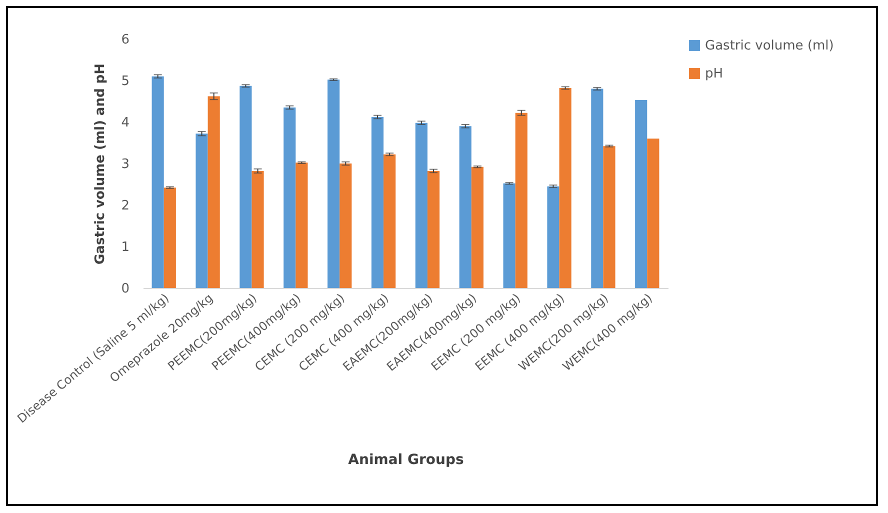  Describe the element at coordinates (125, 247) in the screenshot. I see `y-tick-label: 1` at that location.